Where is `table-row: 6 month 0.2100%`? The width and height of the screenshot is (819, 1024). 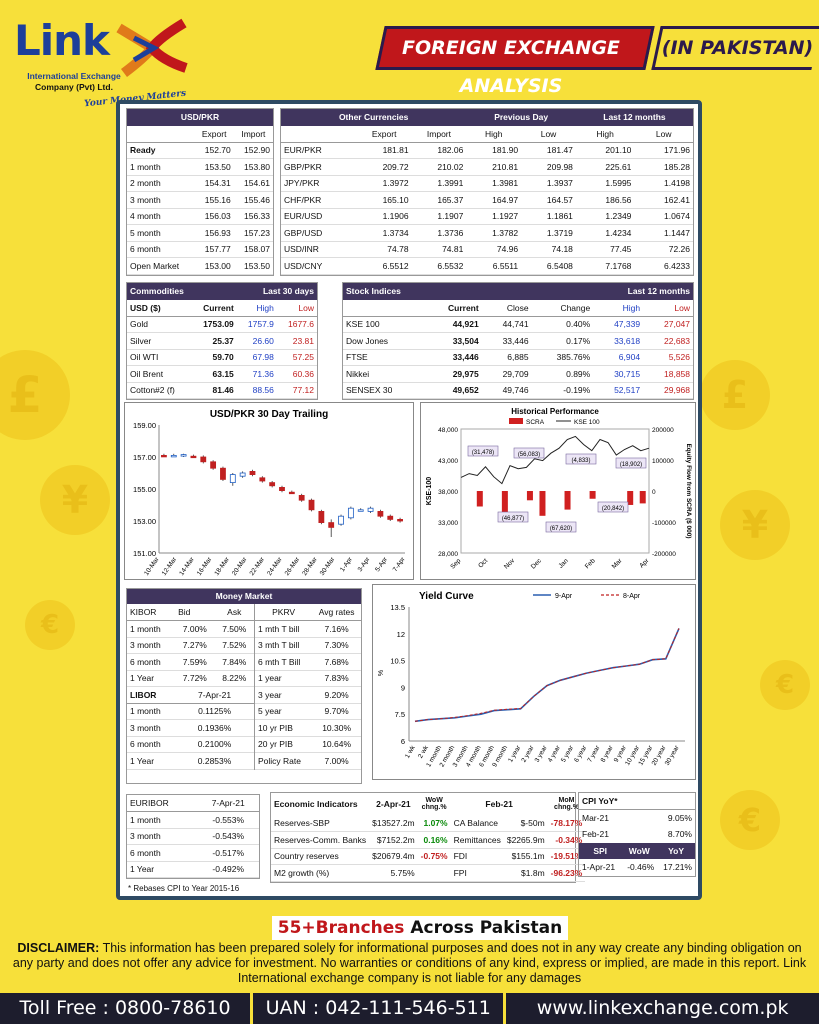 table-row: 6 month 0.2100% is located at coordinates (190, 744).